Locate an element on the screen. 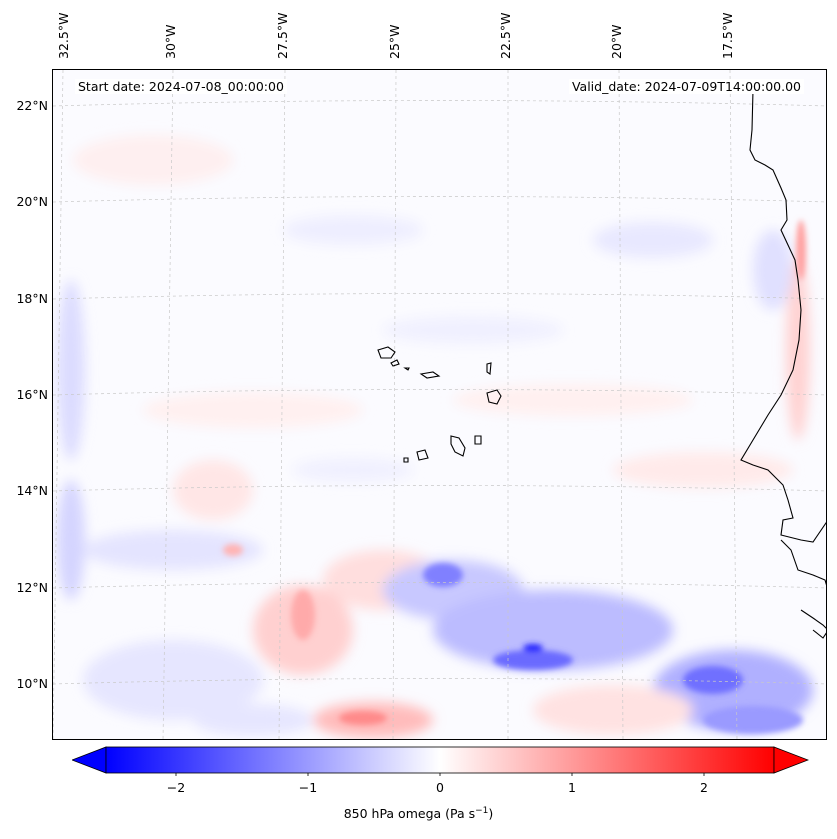 This screenshot has width=837, height=839. island-brava is located at coordinates (406, 460).